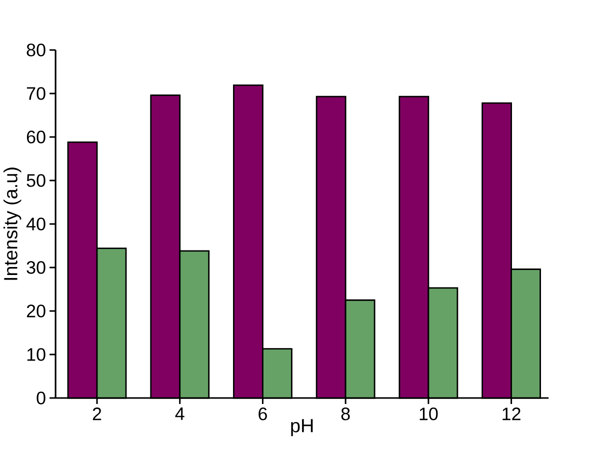  What do you see at coordinates (36, 311) in the screenshot?
I see `y-tick-label: 20` at bounding box center [36, 311].